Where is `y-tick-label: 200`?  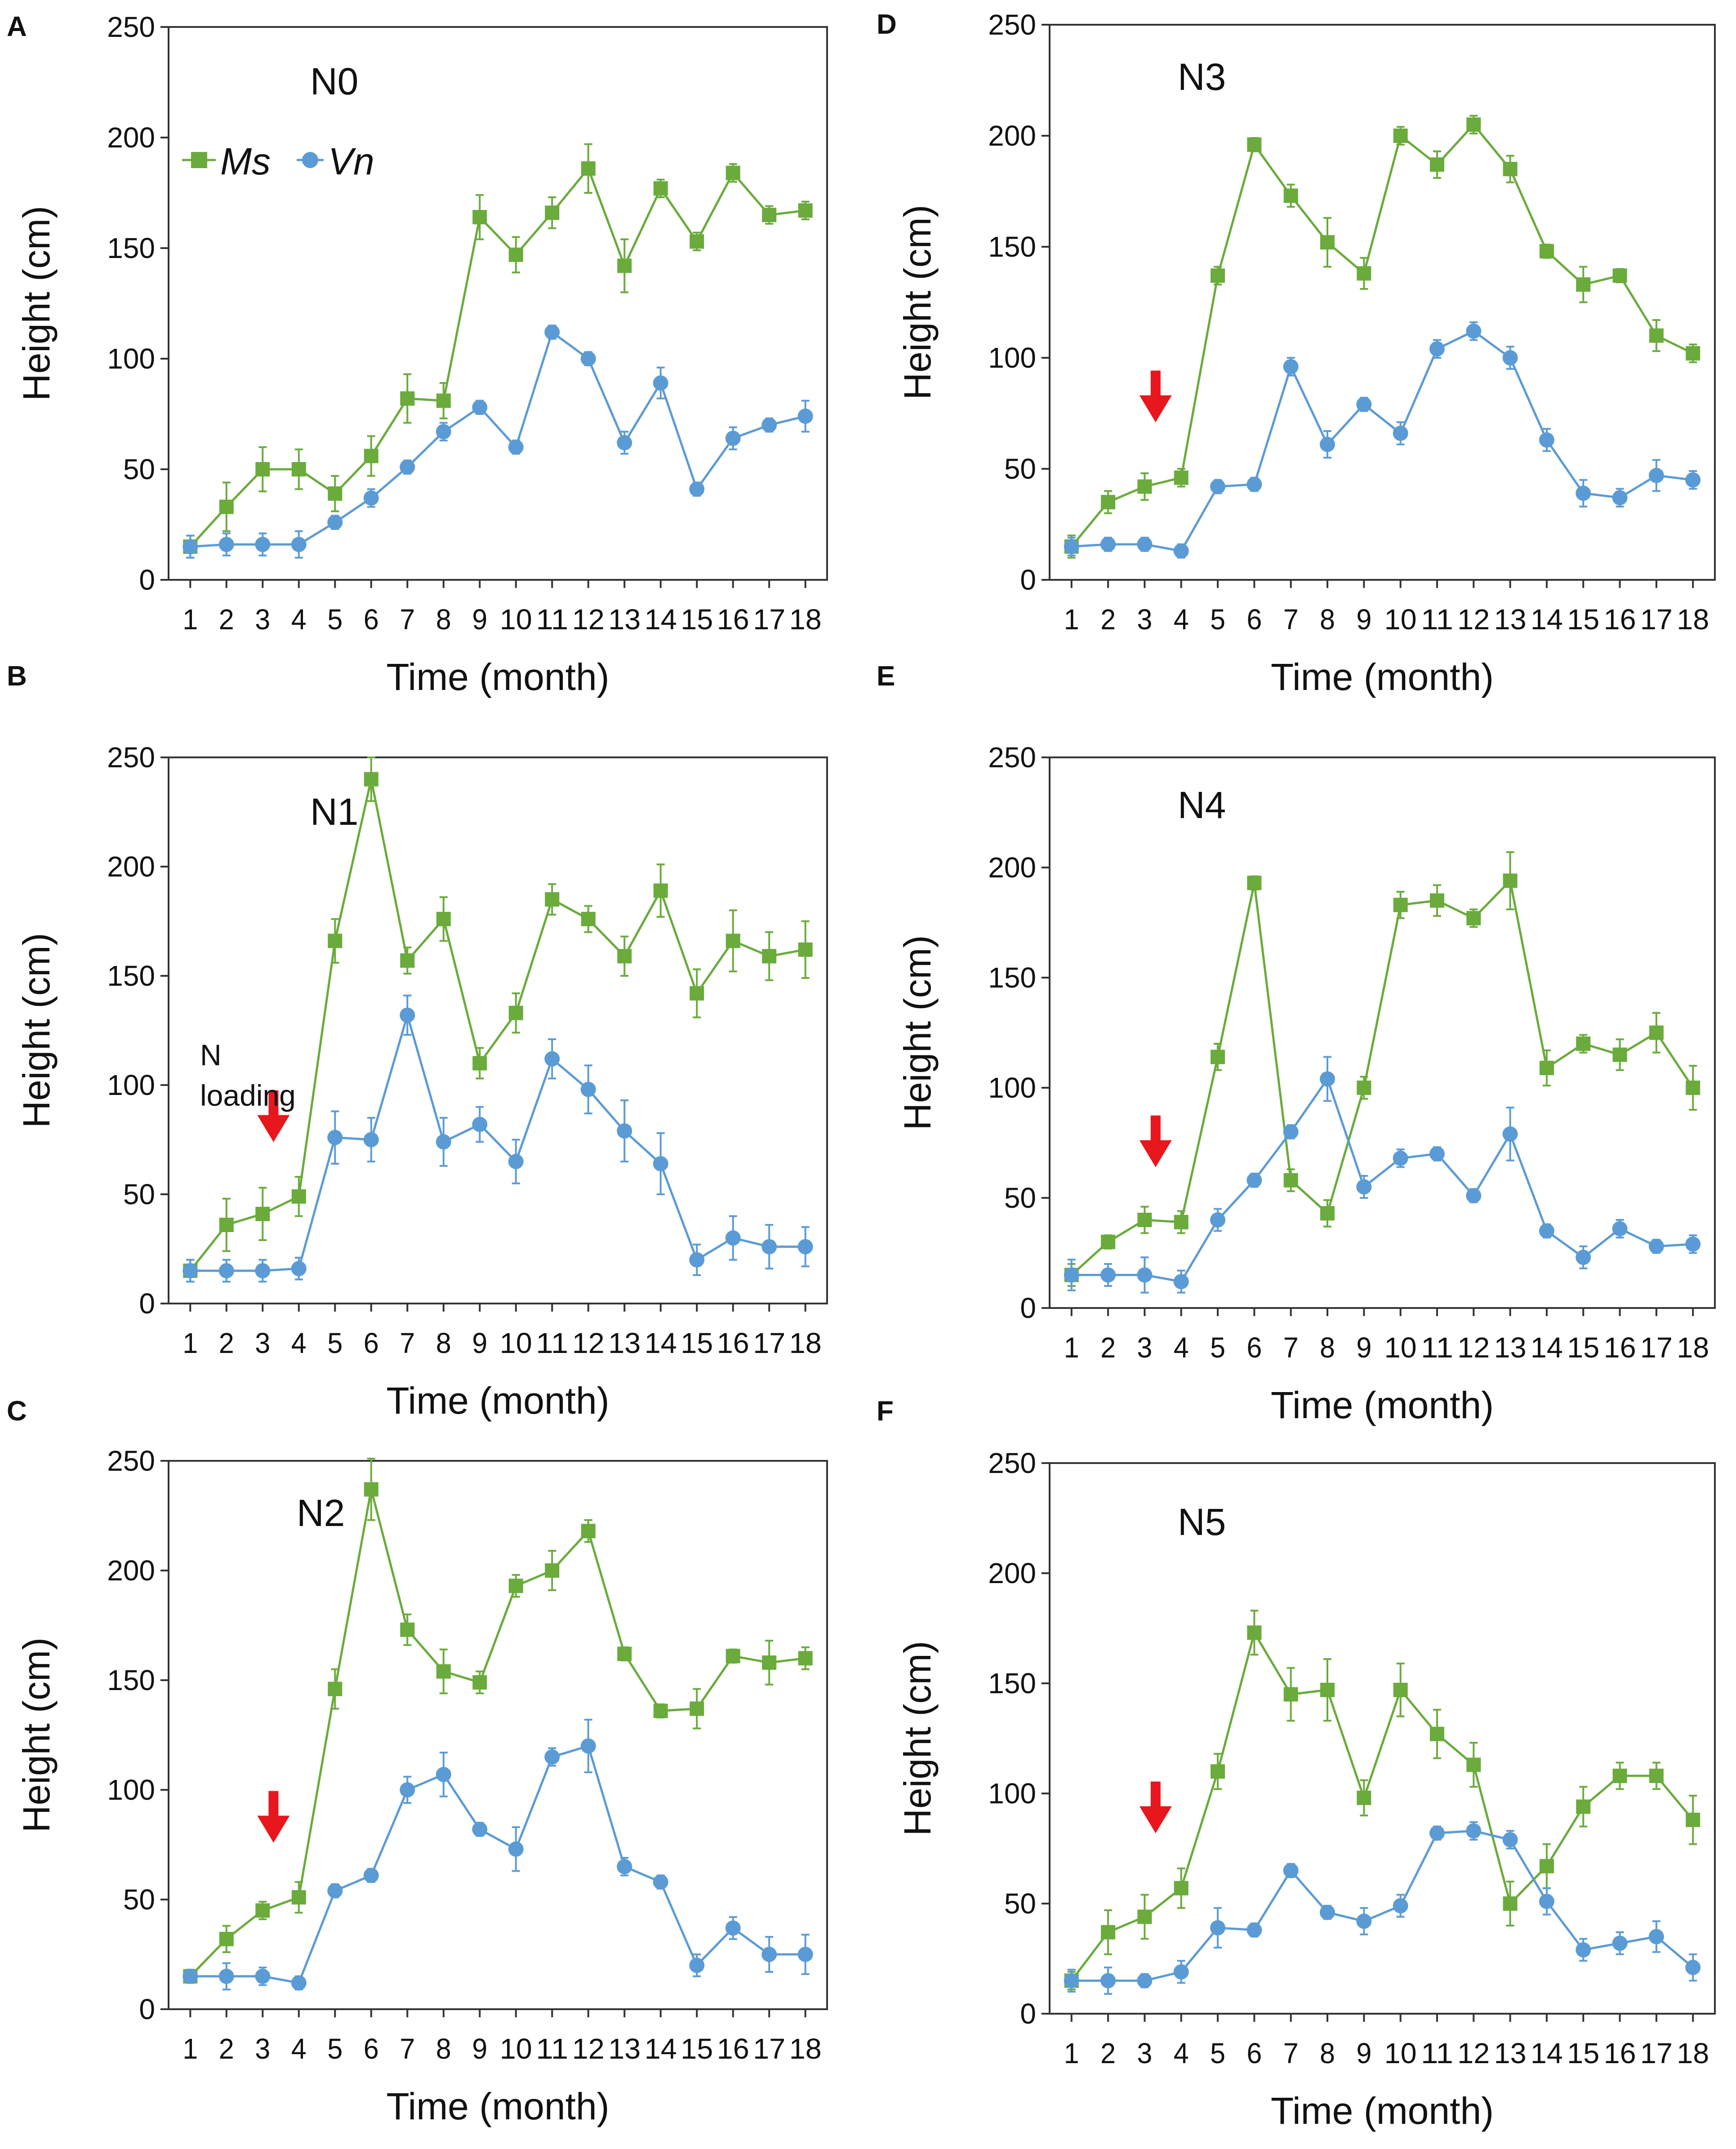
y-tick-label: 200 is located at coordinates (131, 1570).